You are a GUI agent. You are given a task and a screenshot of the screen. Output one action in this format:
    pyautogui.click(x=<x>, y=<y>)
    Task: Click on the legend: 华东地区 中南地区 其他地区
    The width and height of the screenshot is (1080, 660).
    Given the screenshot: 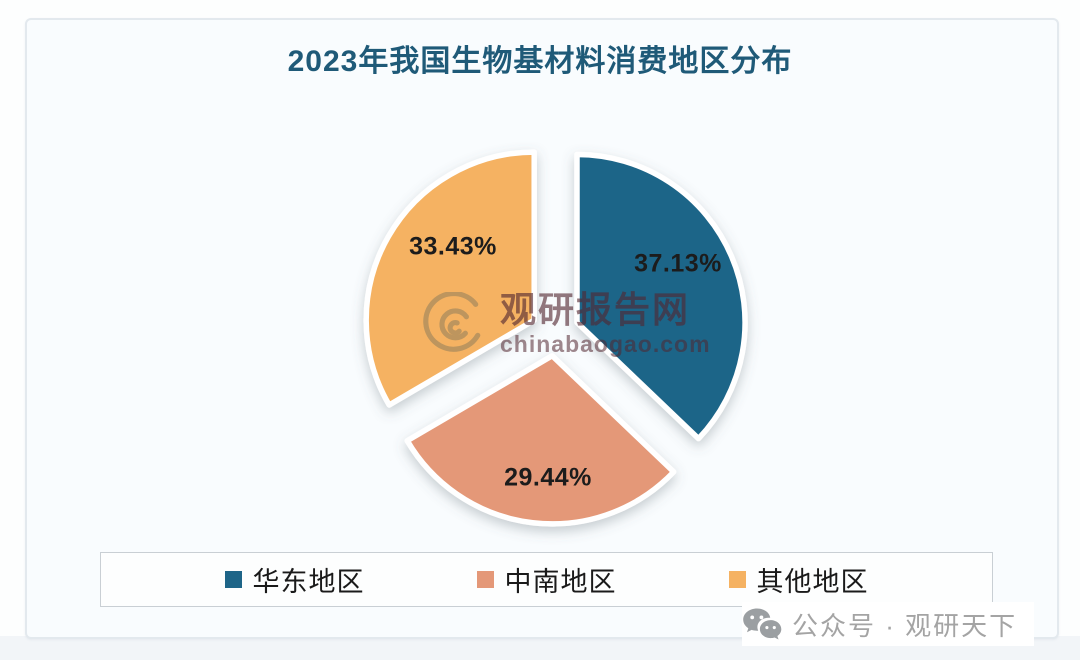 What is the action you would take?
    pyautogui.click(x=546, y=579)
    